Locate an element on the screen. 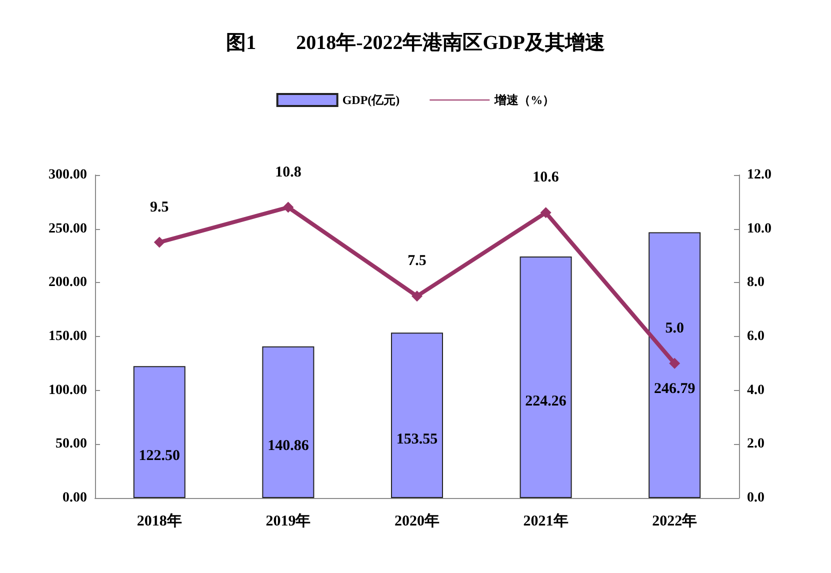 The width and height of the screenshot is (831, 573). y2-tick-label: 10.0 is located at coordinates (759, 228).